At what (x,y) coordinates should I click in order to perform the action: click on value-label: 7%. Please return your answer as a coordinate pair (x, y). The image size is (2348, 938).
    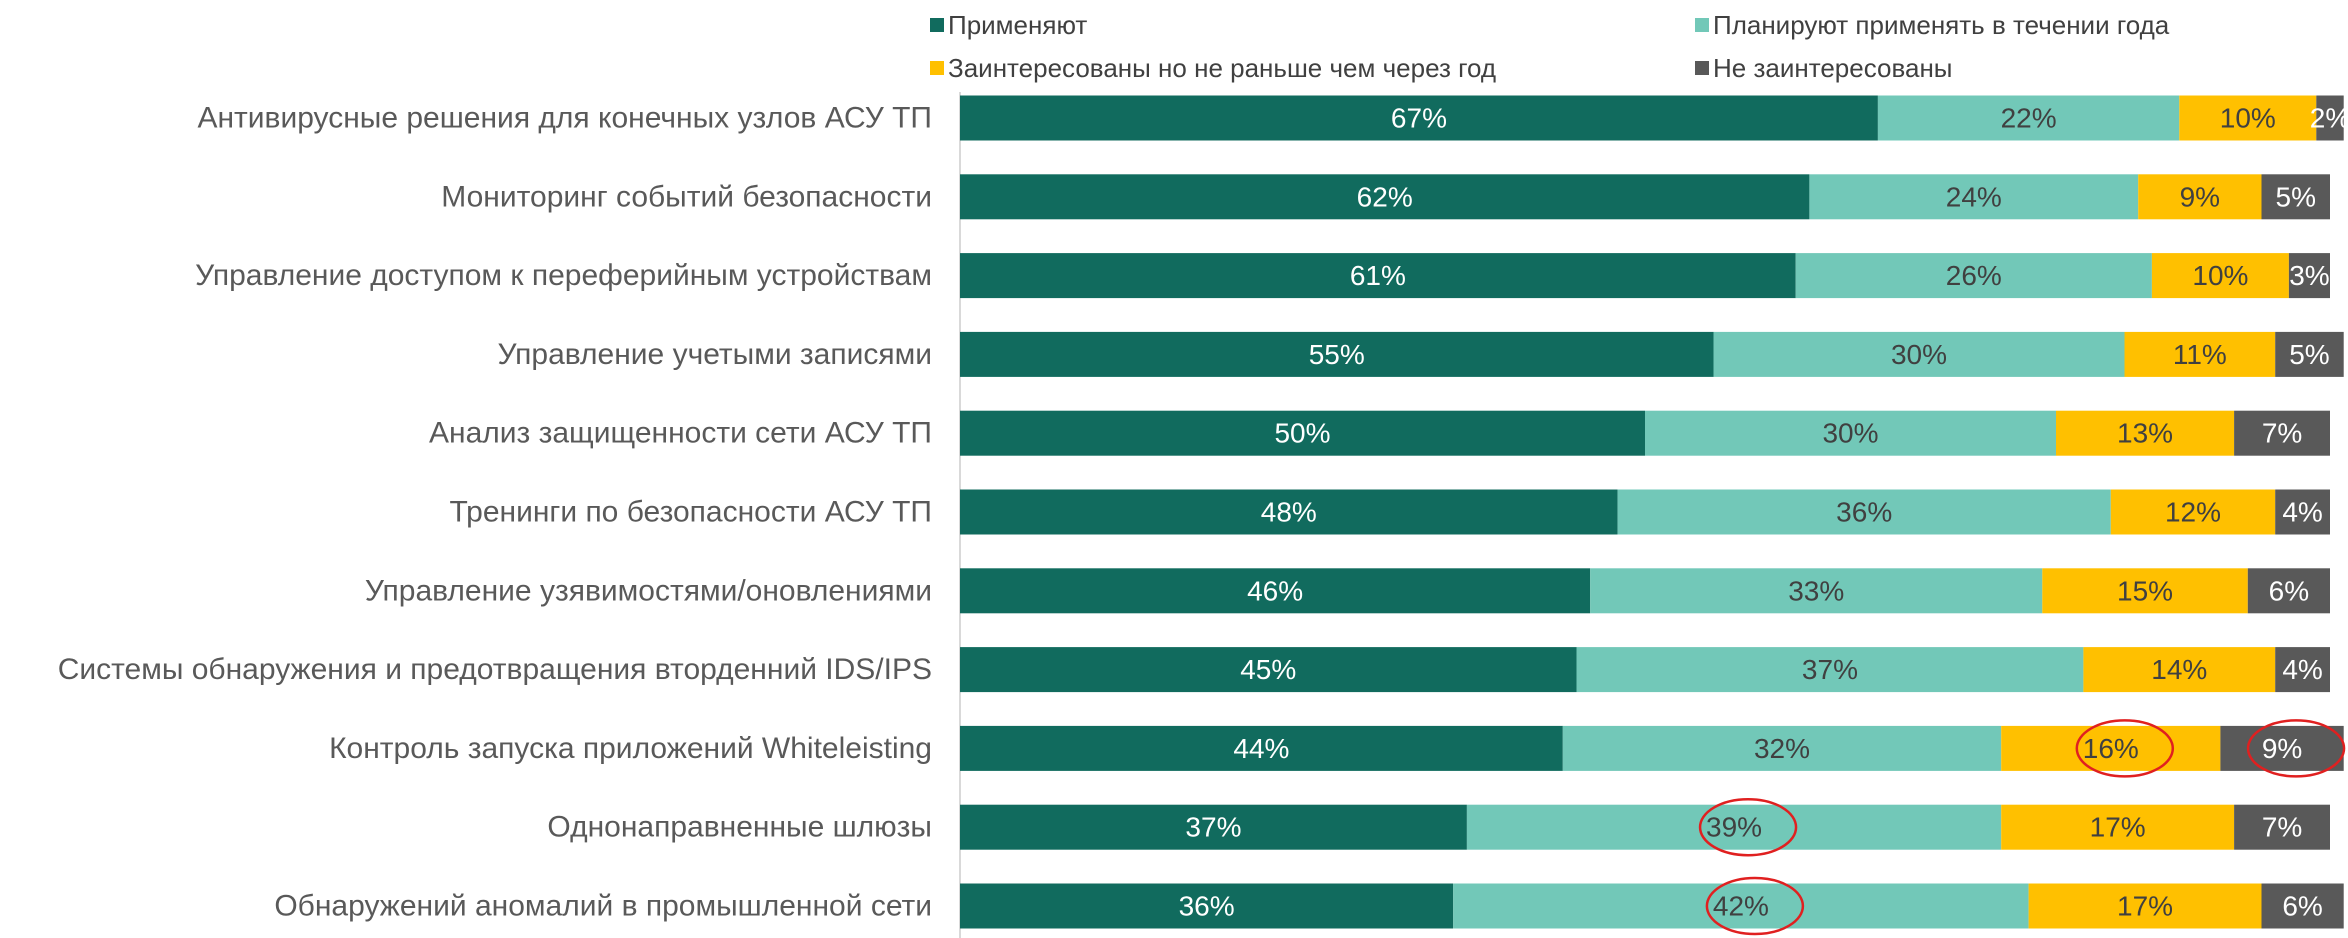
    Looking at the image, I should click on (2282, 827).